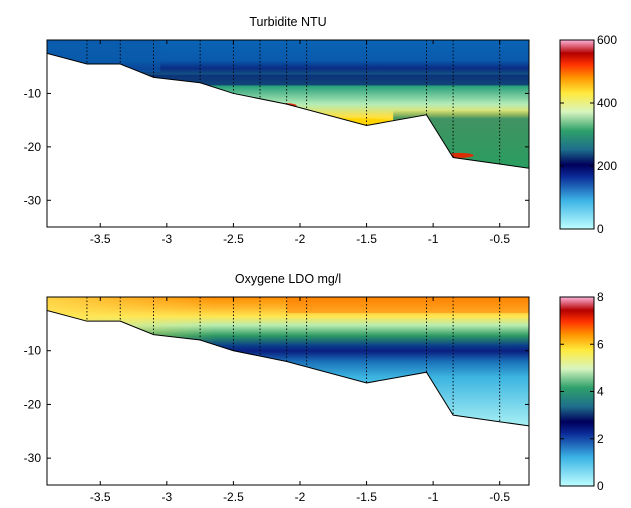 This screenshot has height=508, width=631. I want to click on colorbar-tick-label: 200, so click(607, 166).